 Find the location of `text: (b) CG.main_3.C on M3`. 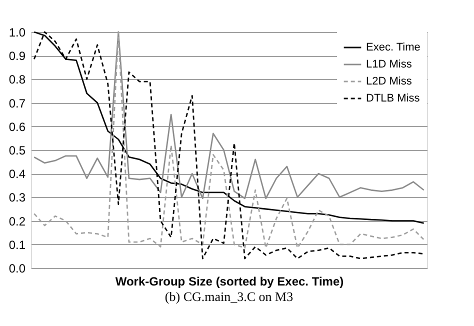

text: (b) CG.main_3.C on M3 is located at coordinates (229, 296).